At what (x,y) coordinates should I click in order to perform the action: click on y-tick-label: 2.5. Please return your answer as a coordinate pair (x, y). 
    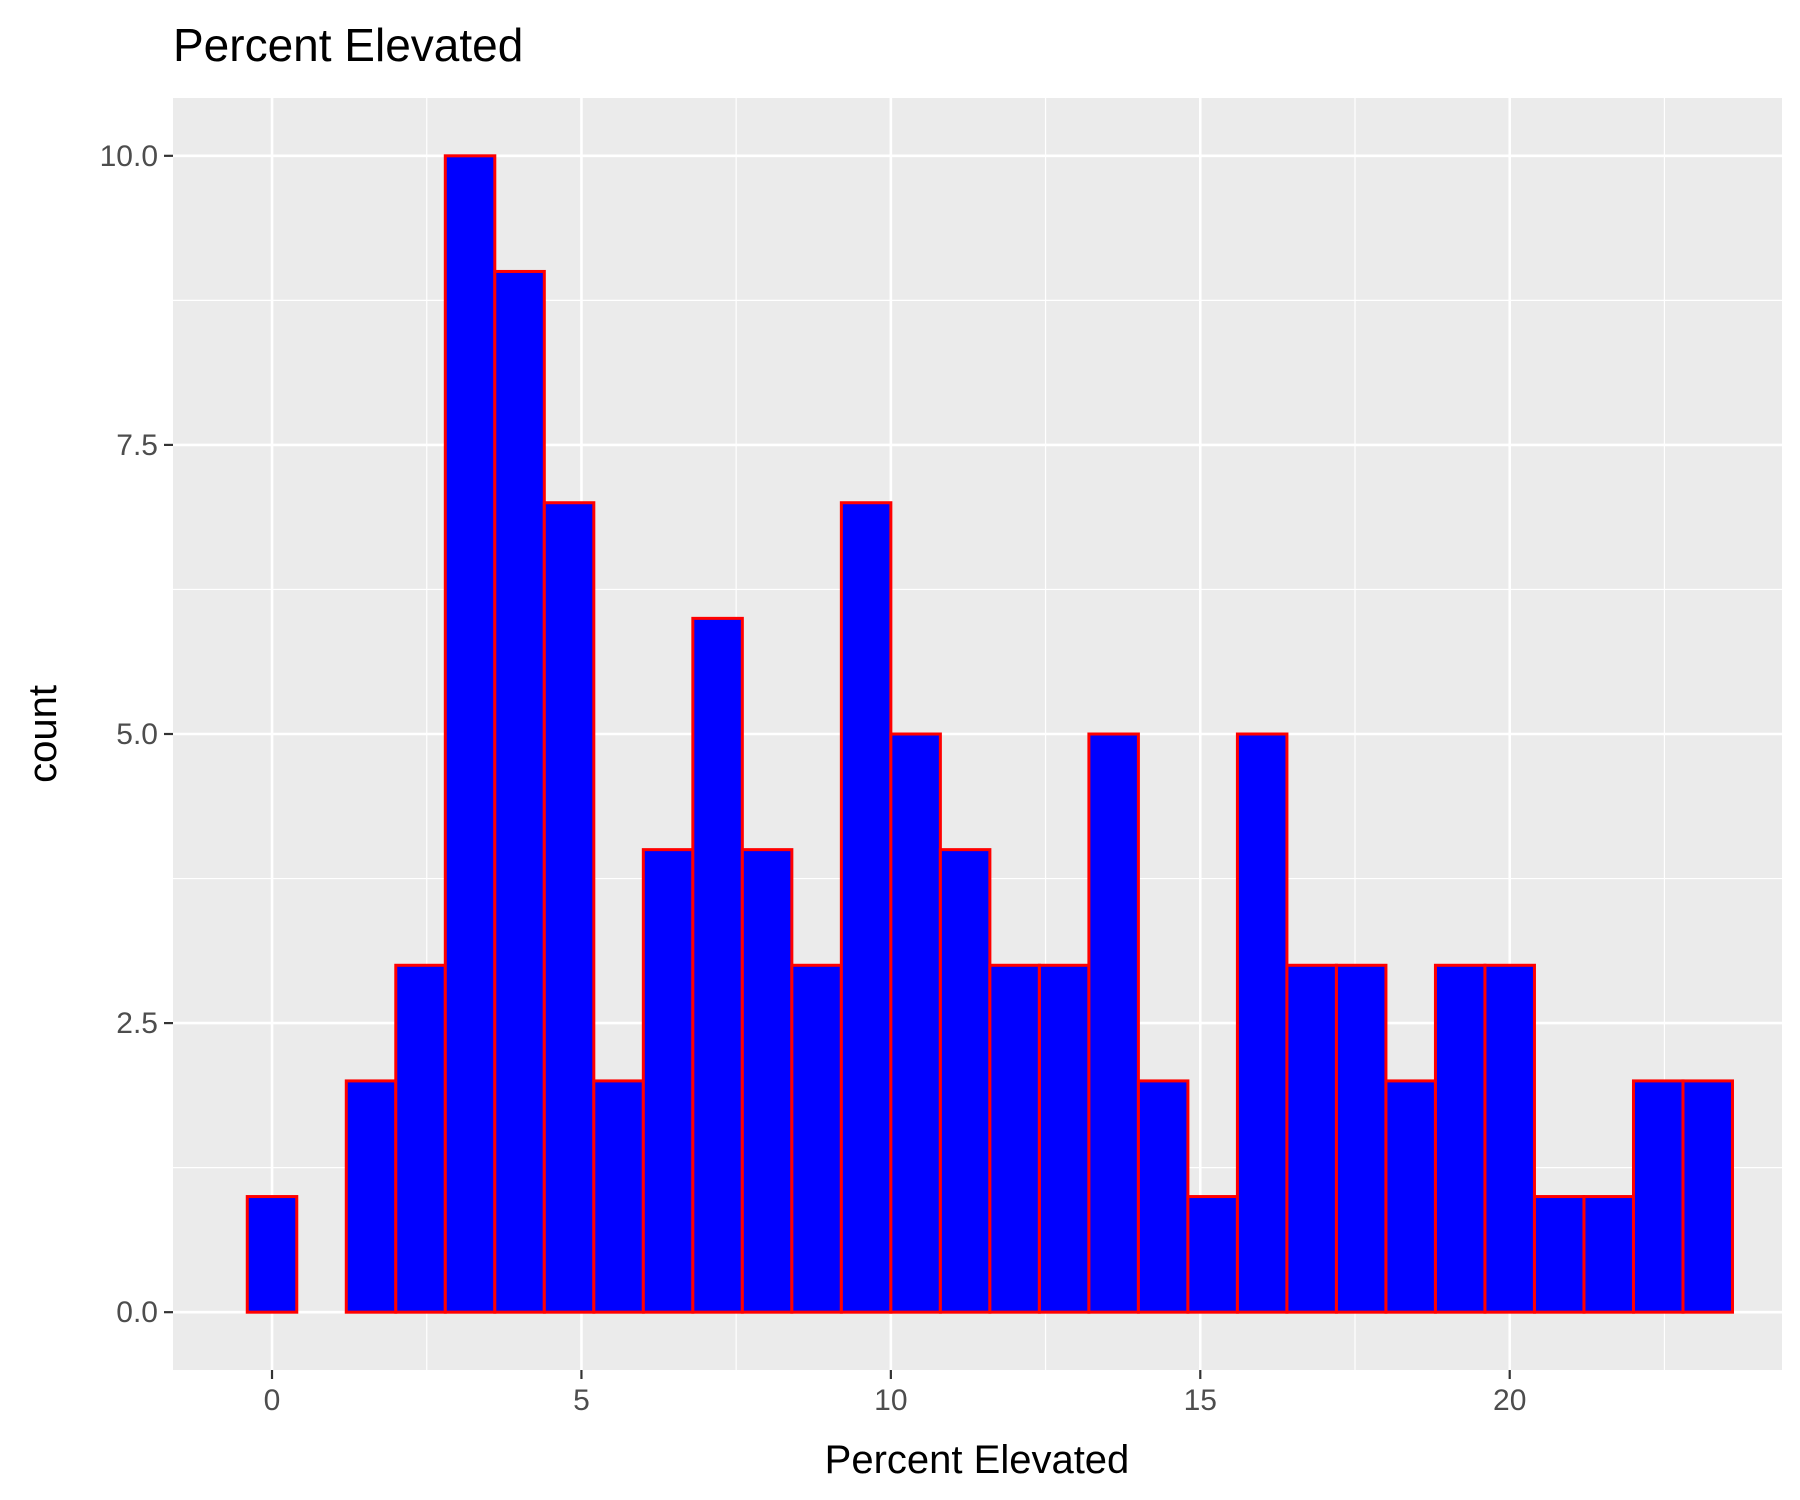
    Looking at the image, I should click on (137, 1023).